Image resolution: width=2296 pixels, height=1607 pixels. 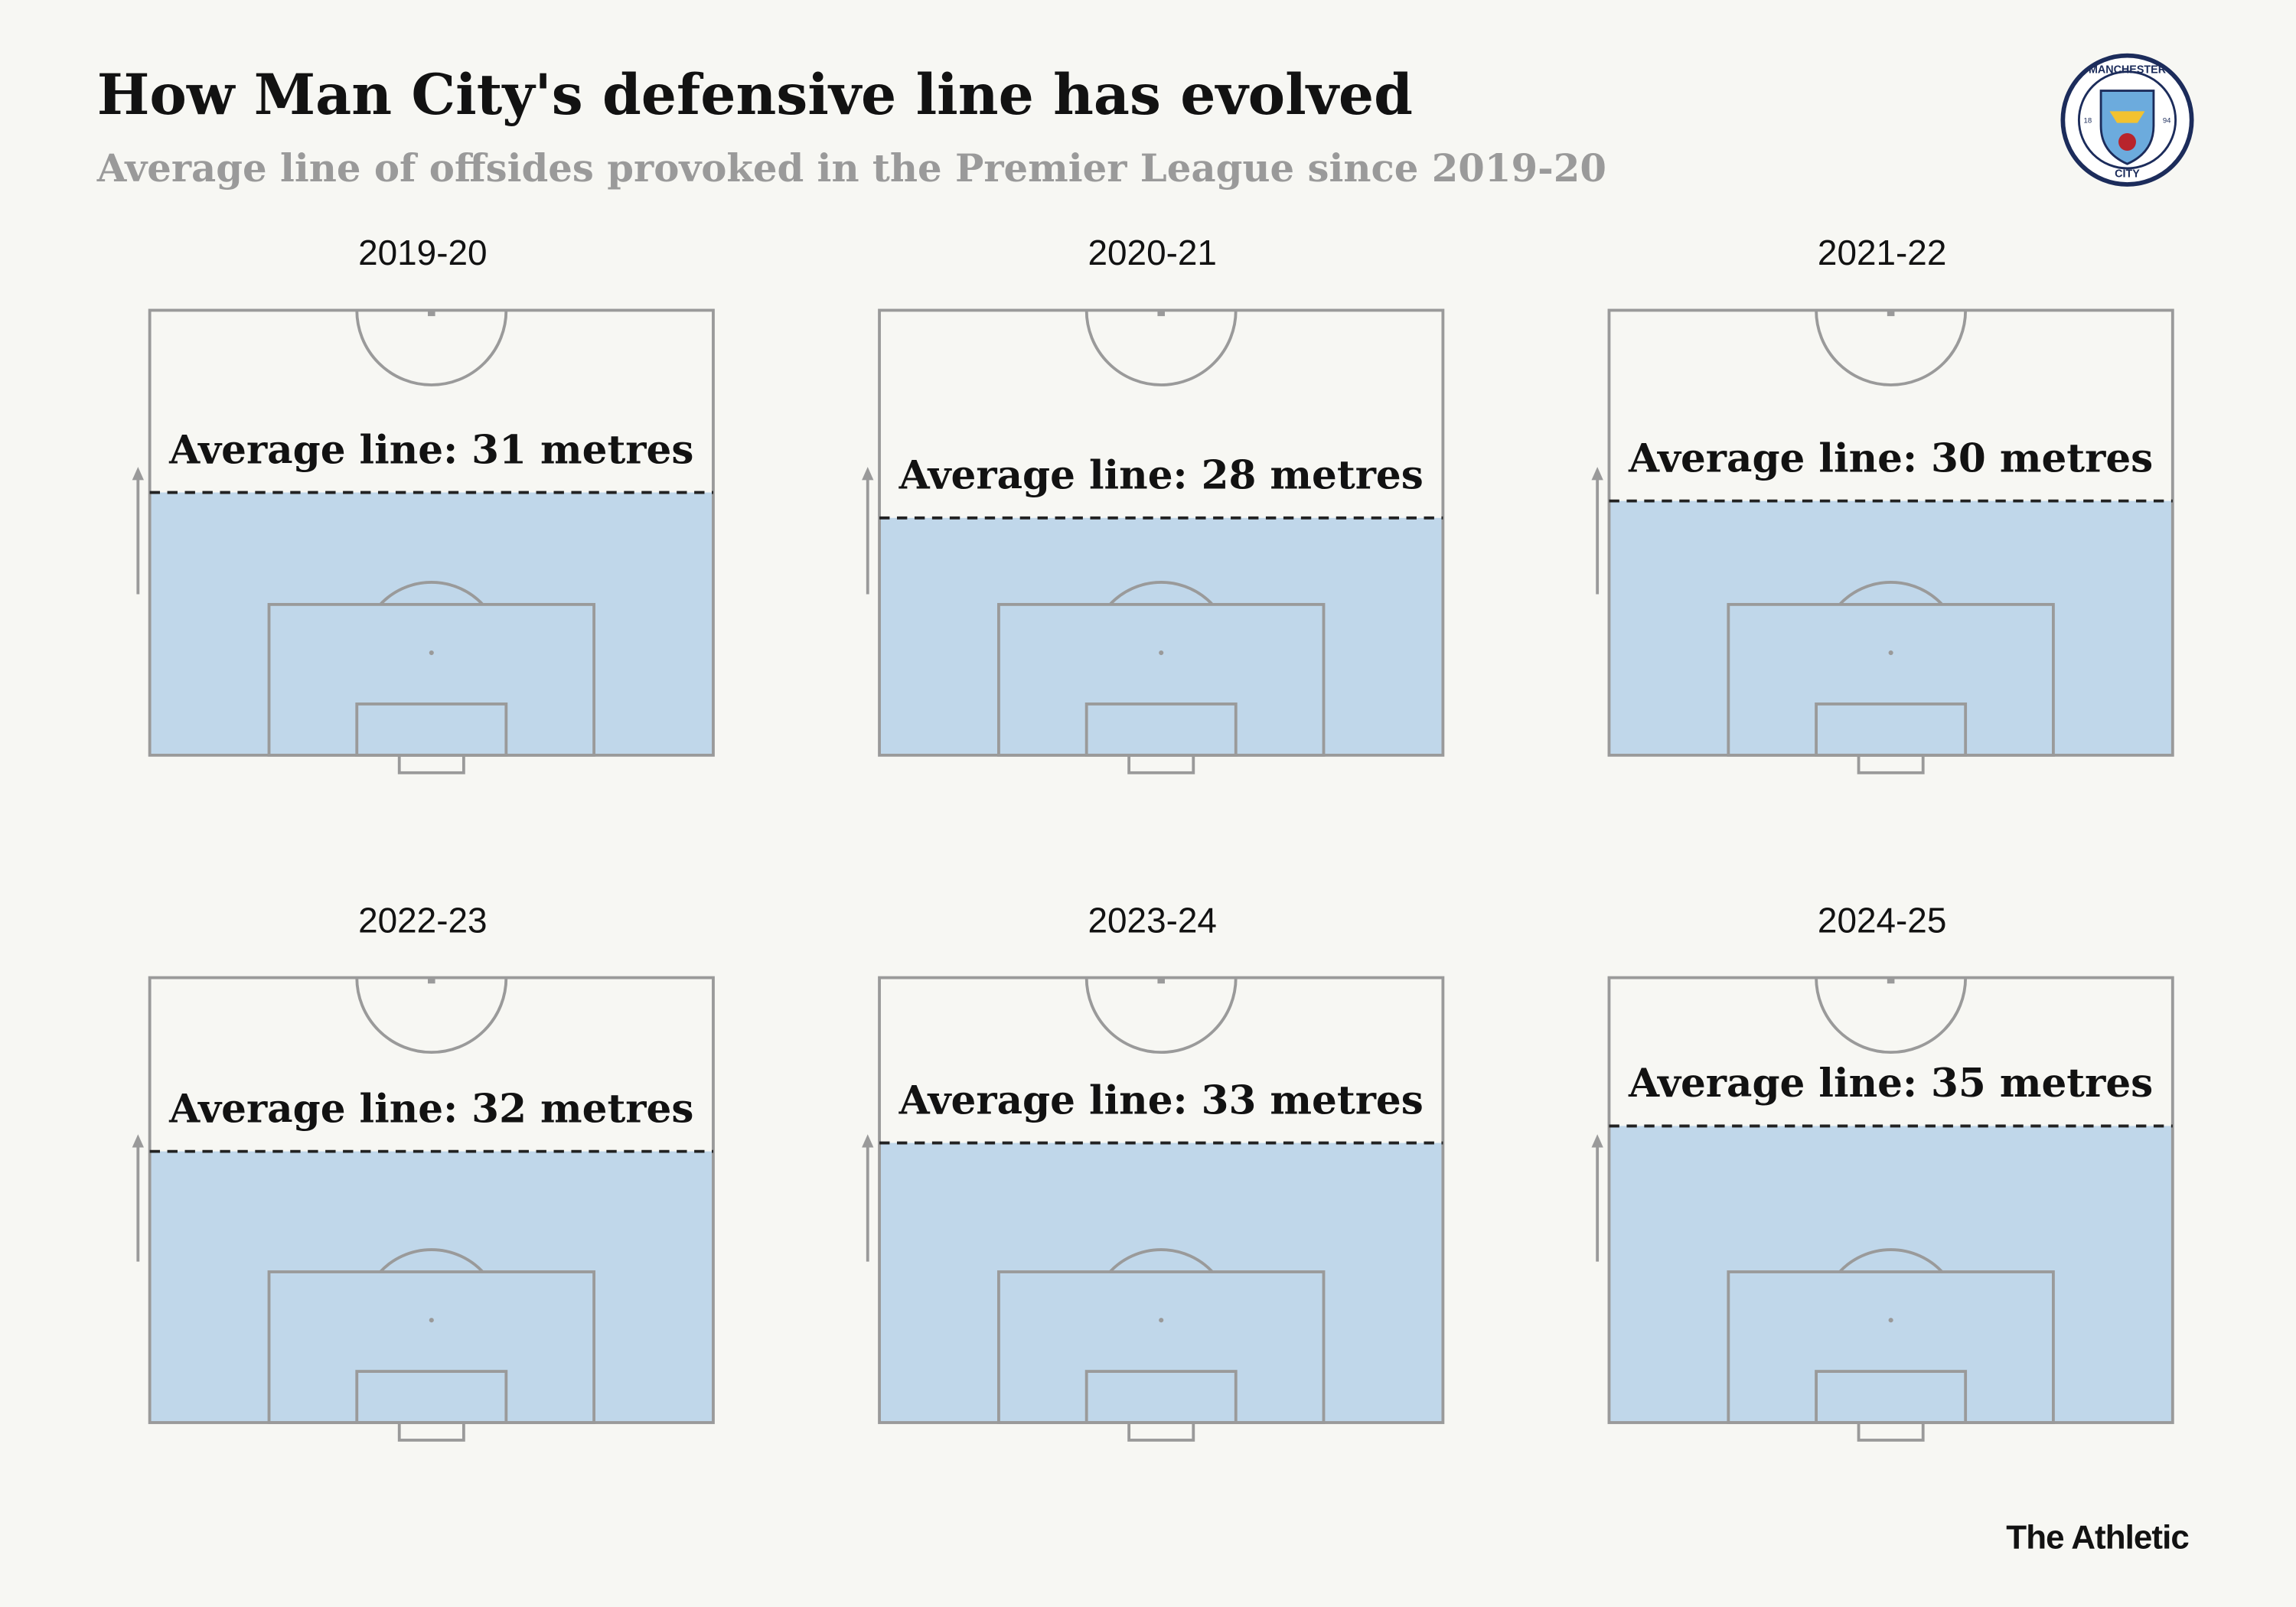 What do you see at coordinates (1890, 1084) in the screenshot?
I see `value-label: Average line: 35 metres` at bounding box center [1890, 1084].